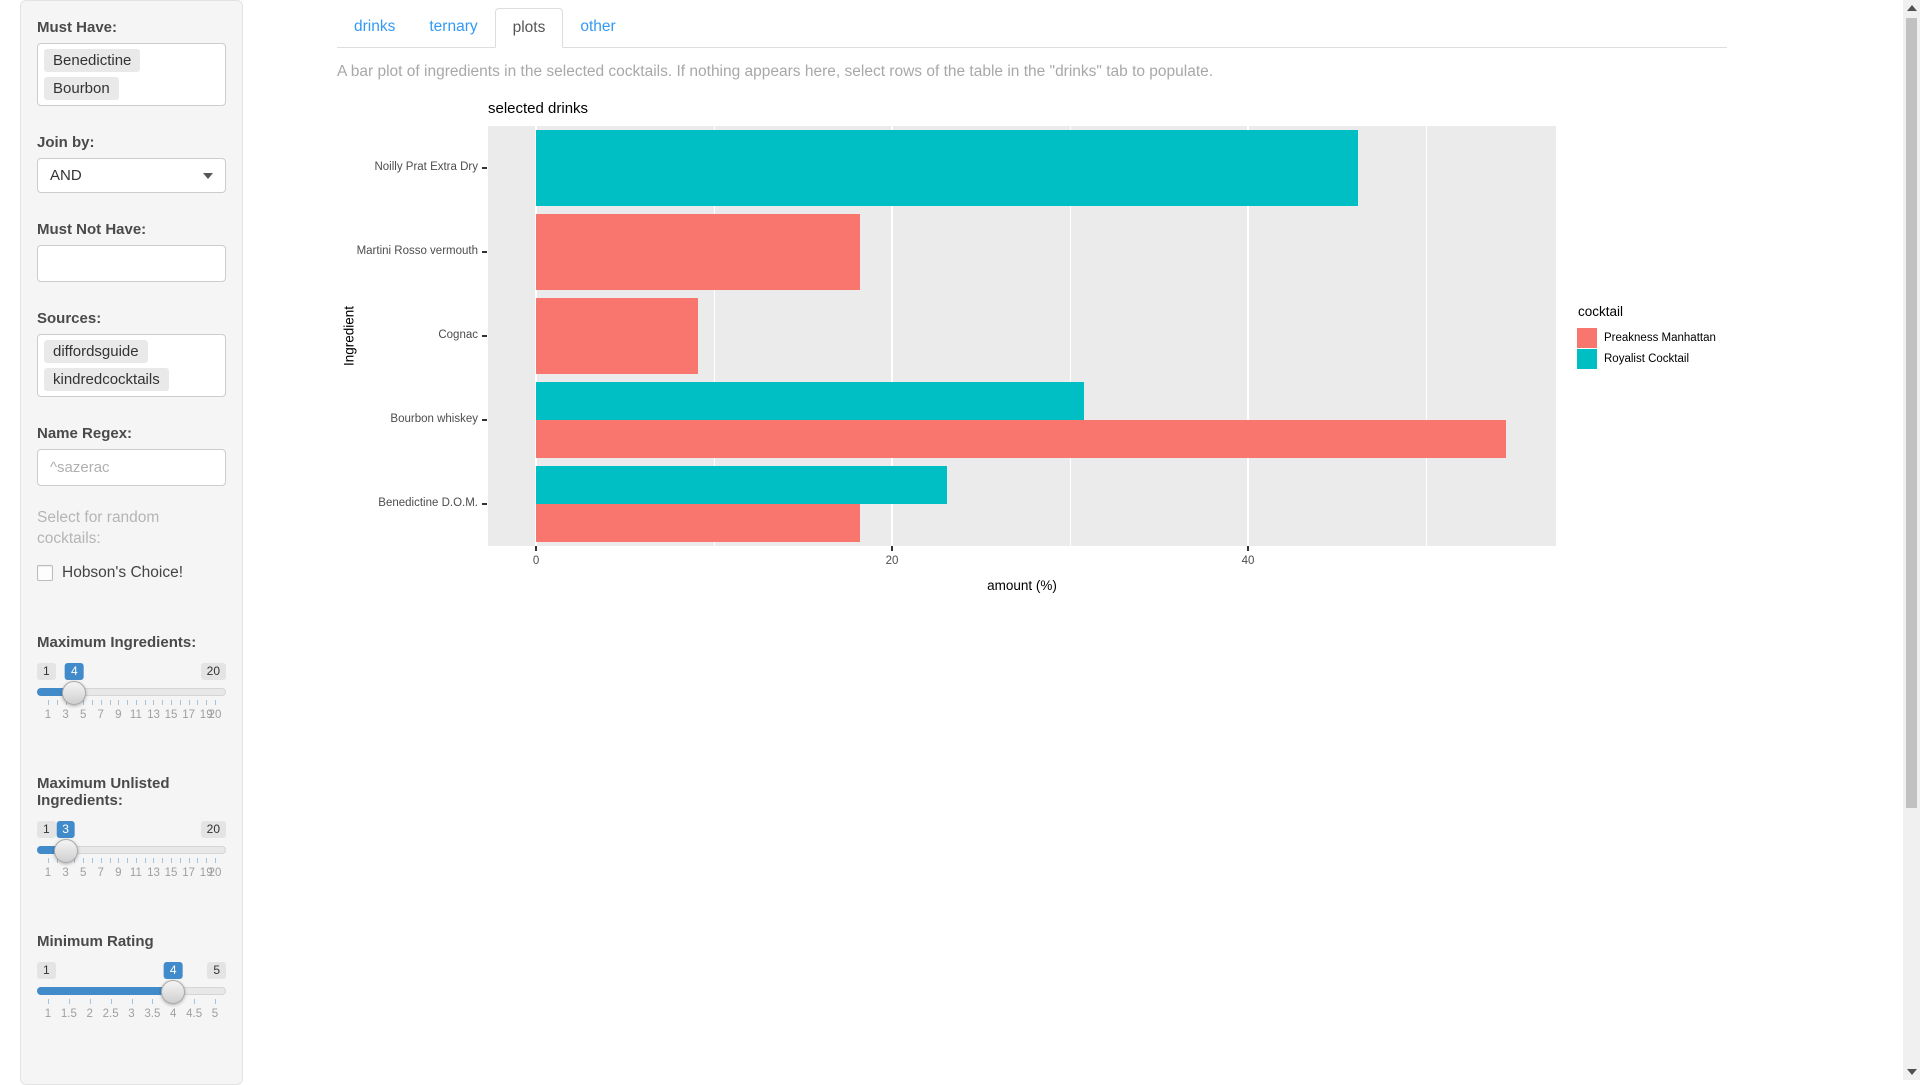 This screenshot has height=1085, width=1920. What do you see at coordinates (77, 27) in the screenshot?
I see `must-have-label: Must Have:` at bounding box center [77, 27].